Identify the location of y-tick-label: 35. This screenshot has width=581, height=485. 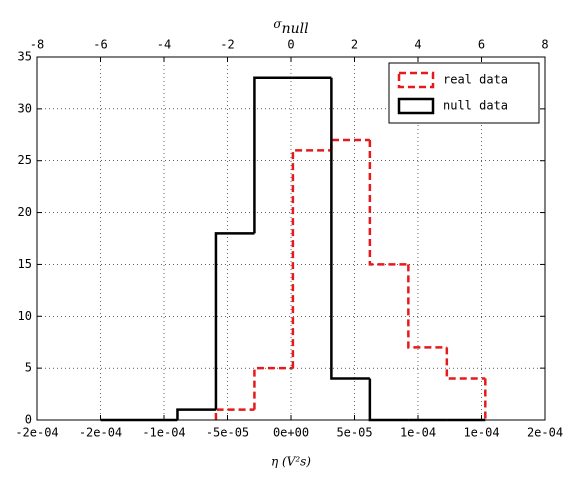
(25, 57).